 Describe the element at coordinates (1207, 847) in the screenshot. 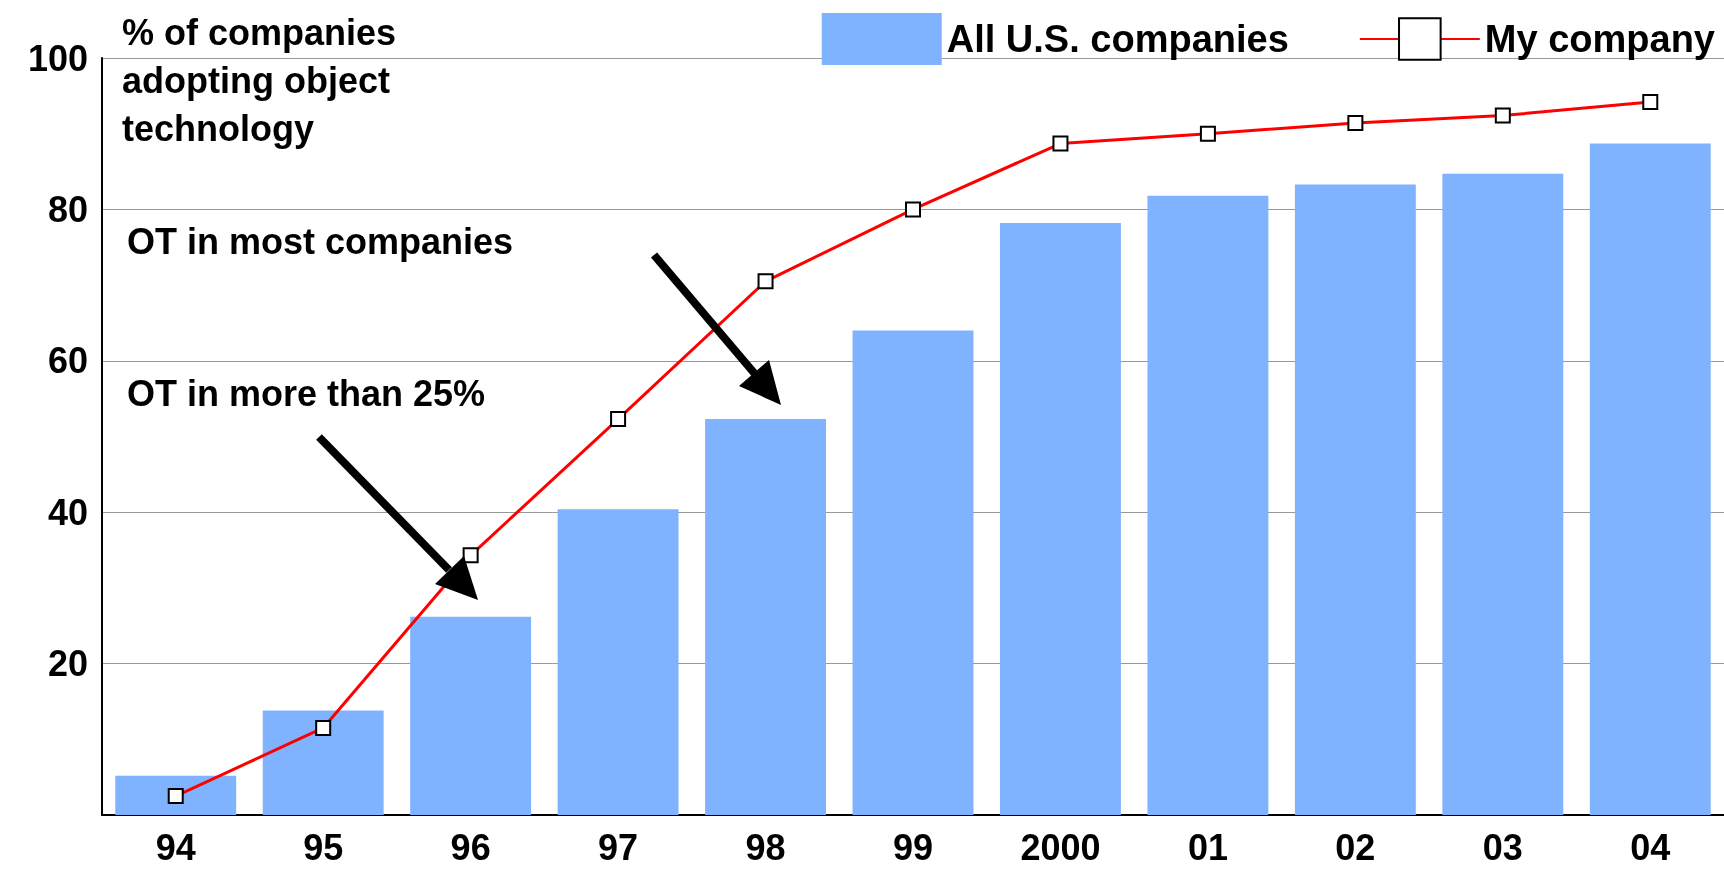

I see `x-tick-label: 01` at that location.